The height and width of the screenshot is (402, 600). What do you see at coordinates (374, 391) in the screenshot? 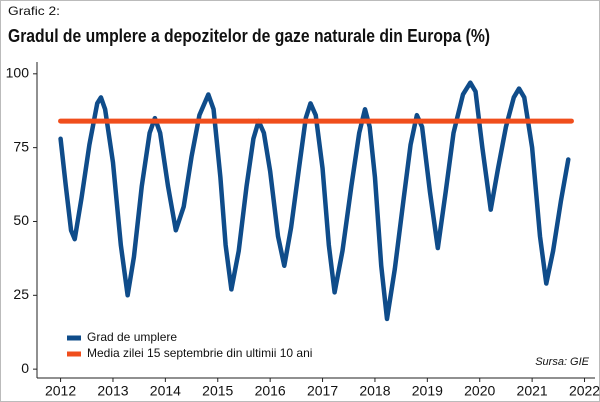
I see `x-tick-label: 2018` at bounding box center [374, 391].